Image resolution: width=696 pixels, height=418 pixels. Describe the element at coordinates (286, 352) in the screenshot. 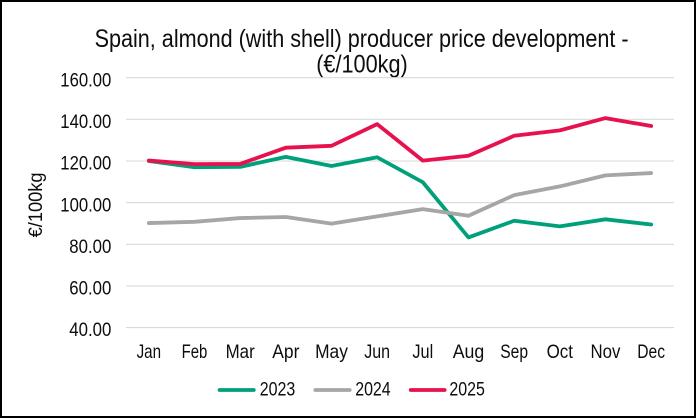

I see `svg-text: Apr` at that location.